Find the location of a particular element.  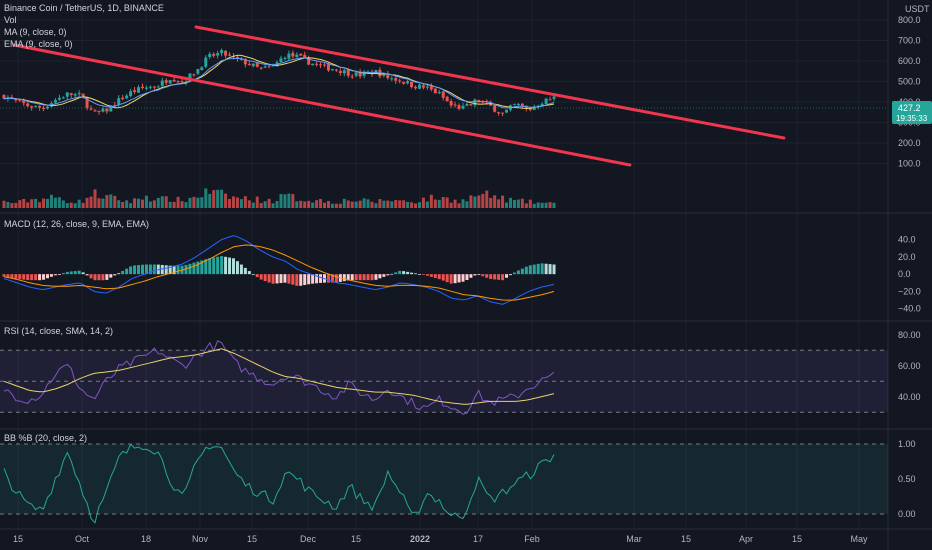

volume-bars is located at coordinates (279, 198).